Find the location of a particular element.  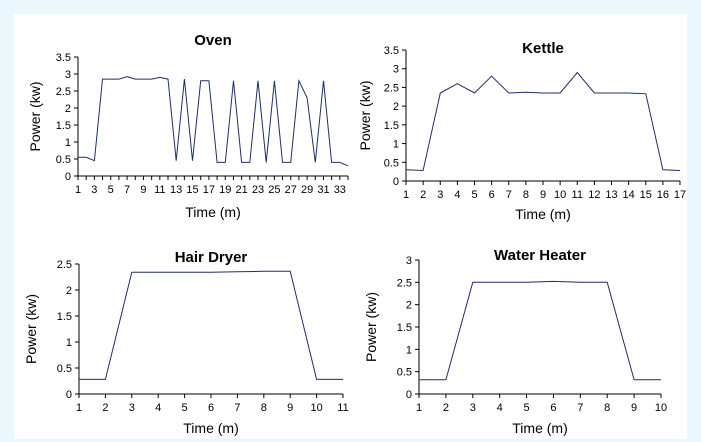

water-heater-y-tick-label: 3 is located at coordinates (409, 261).